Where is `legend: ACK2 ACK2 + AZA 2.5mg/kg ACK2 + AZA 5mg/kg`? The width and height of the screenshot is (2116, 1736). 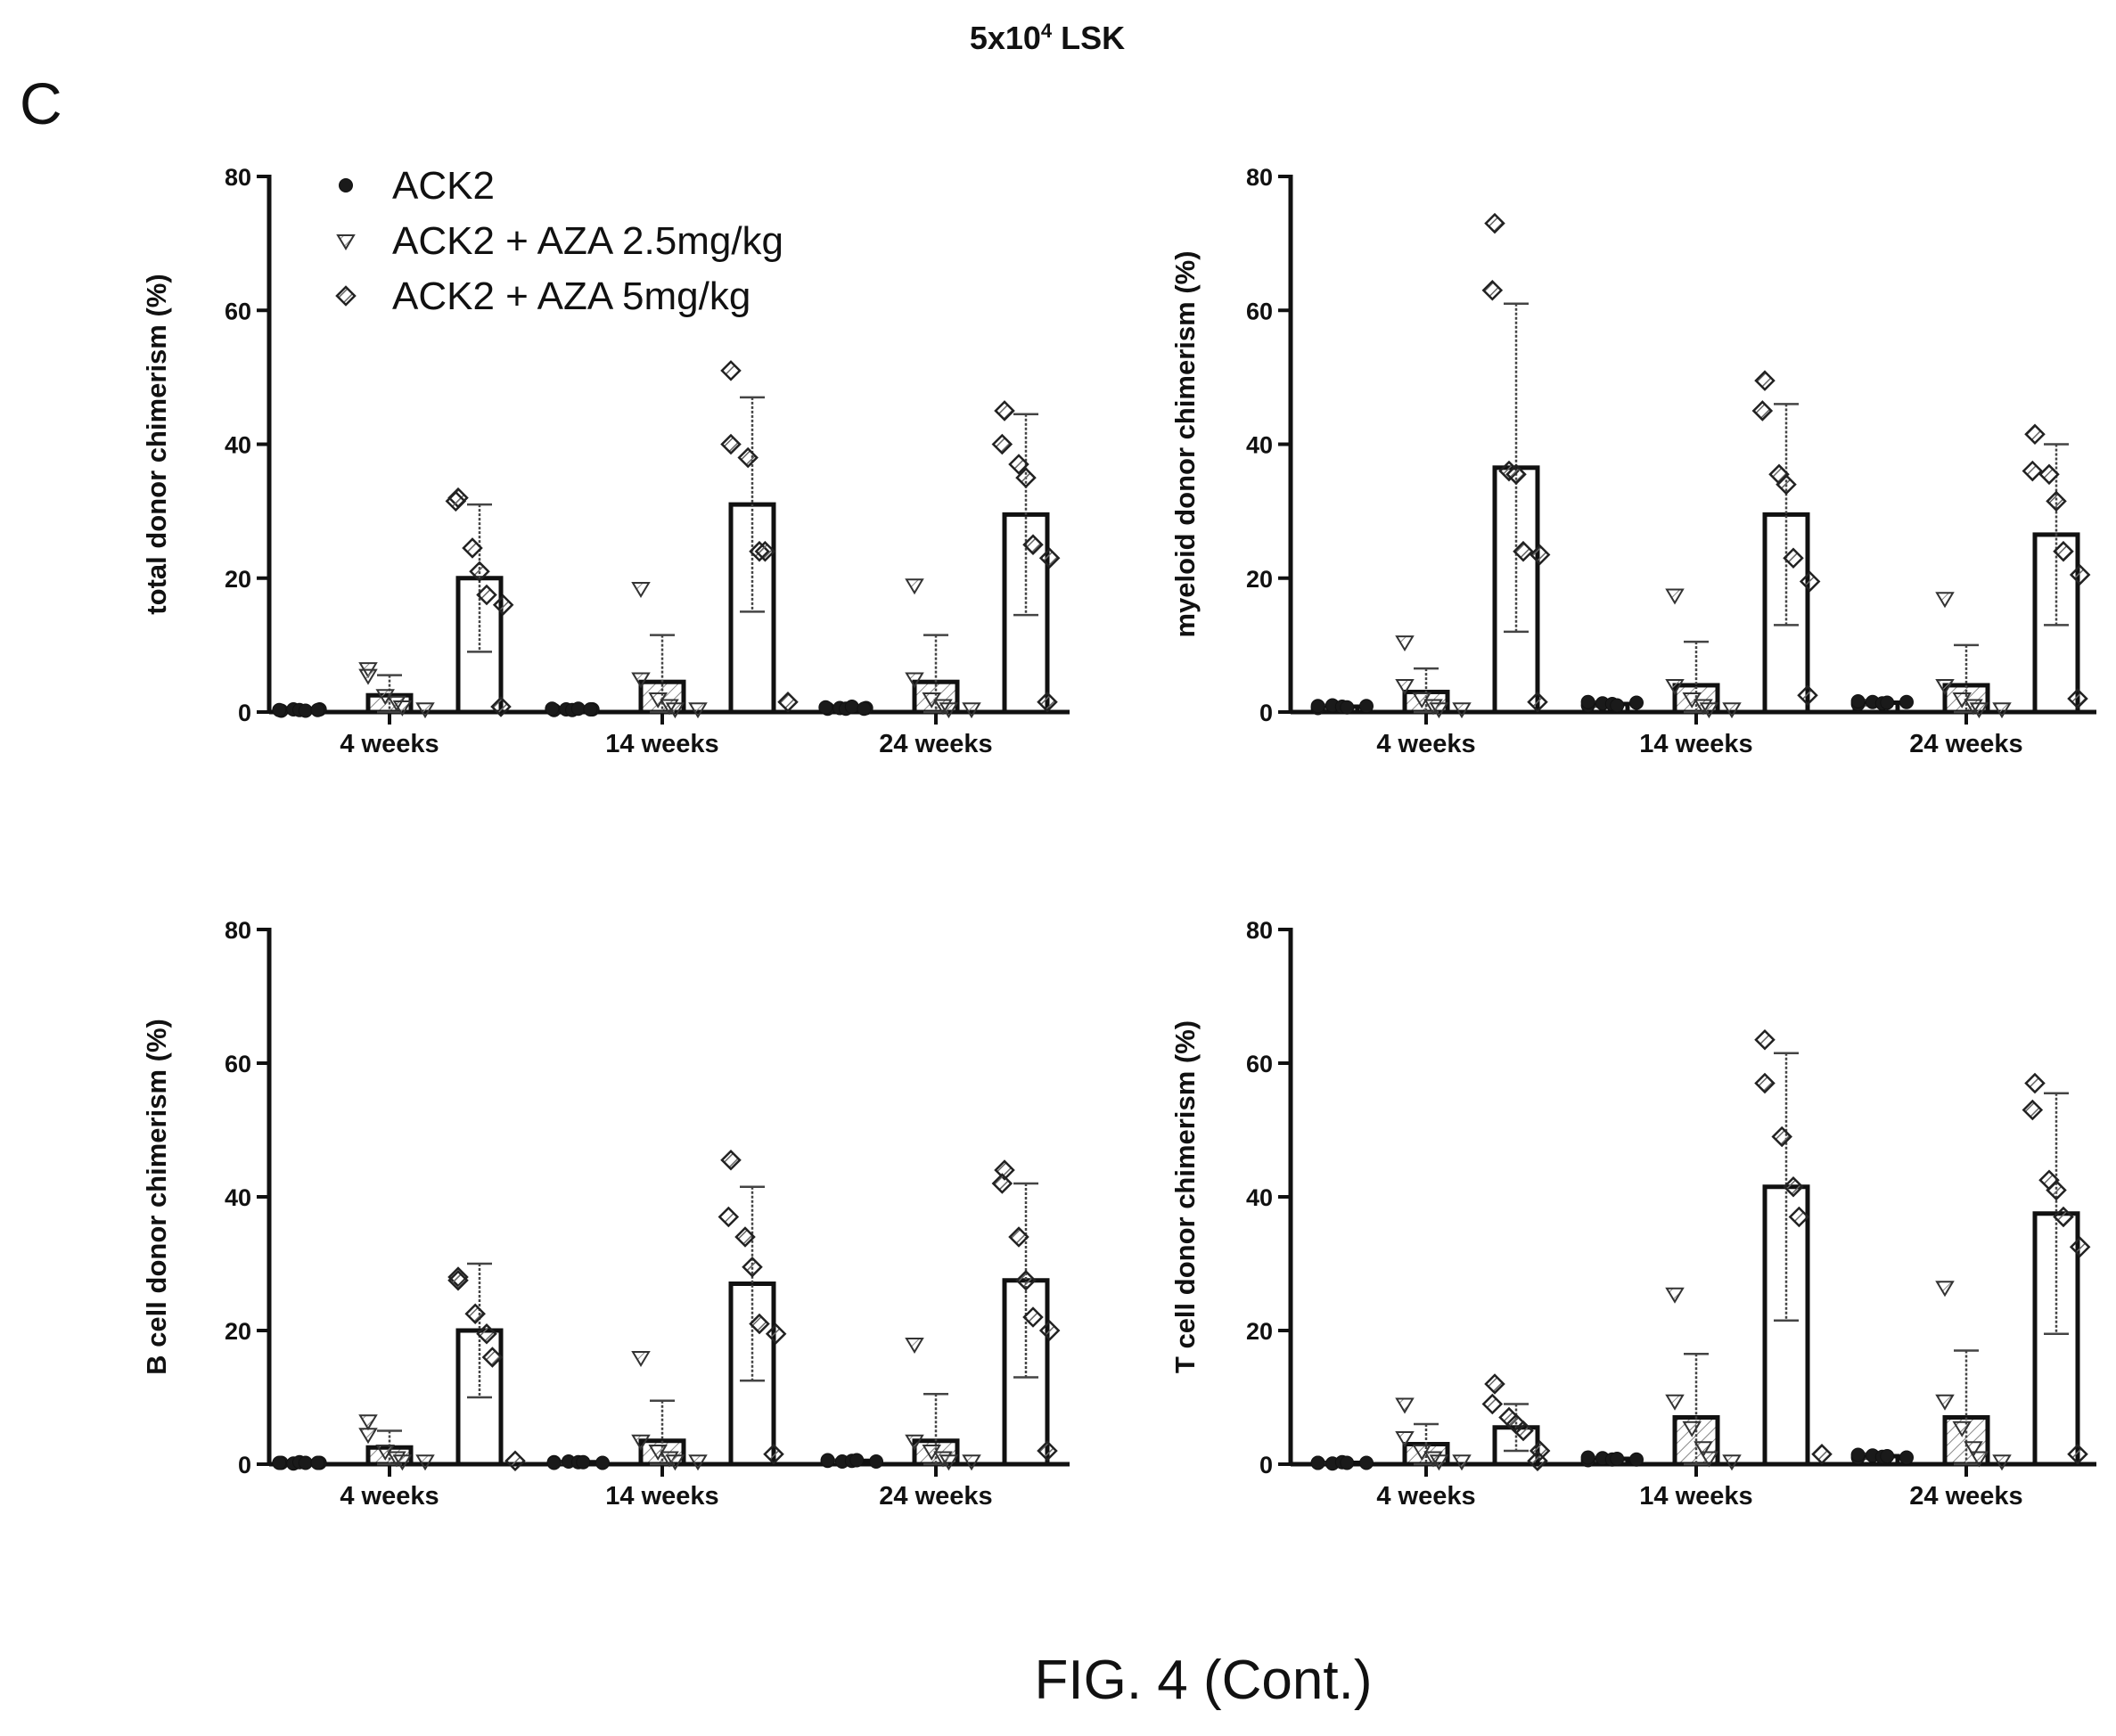
legend: ACK2 ACK2 + AZA 2.5mg/kg ACK2 + AZA 5mg/kg is located at coordinates (559, 241).